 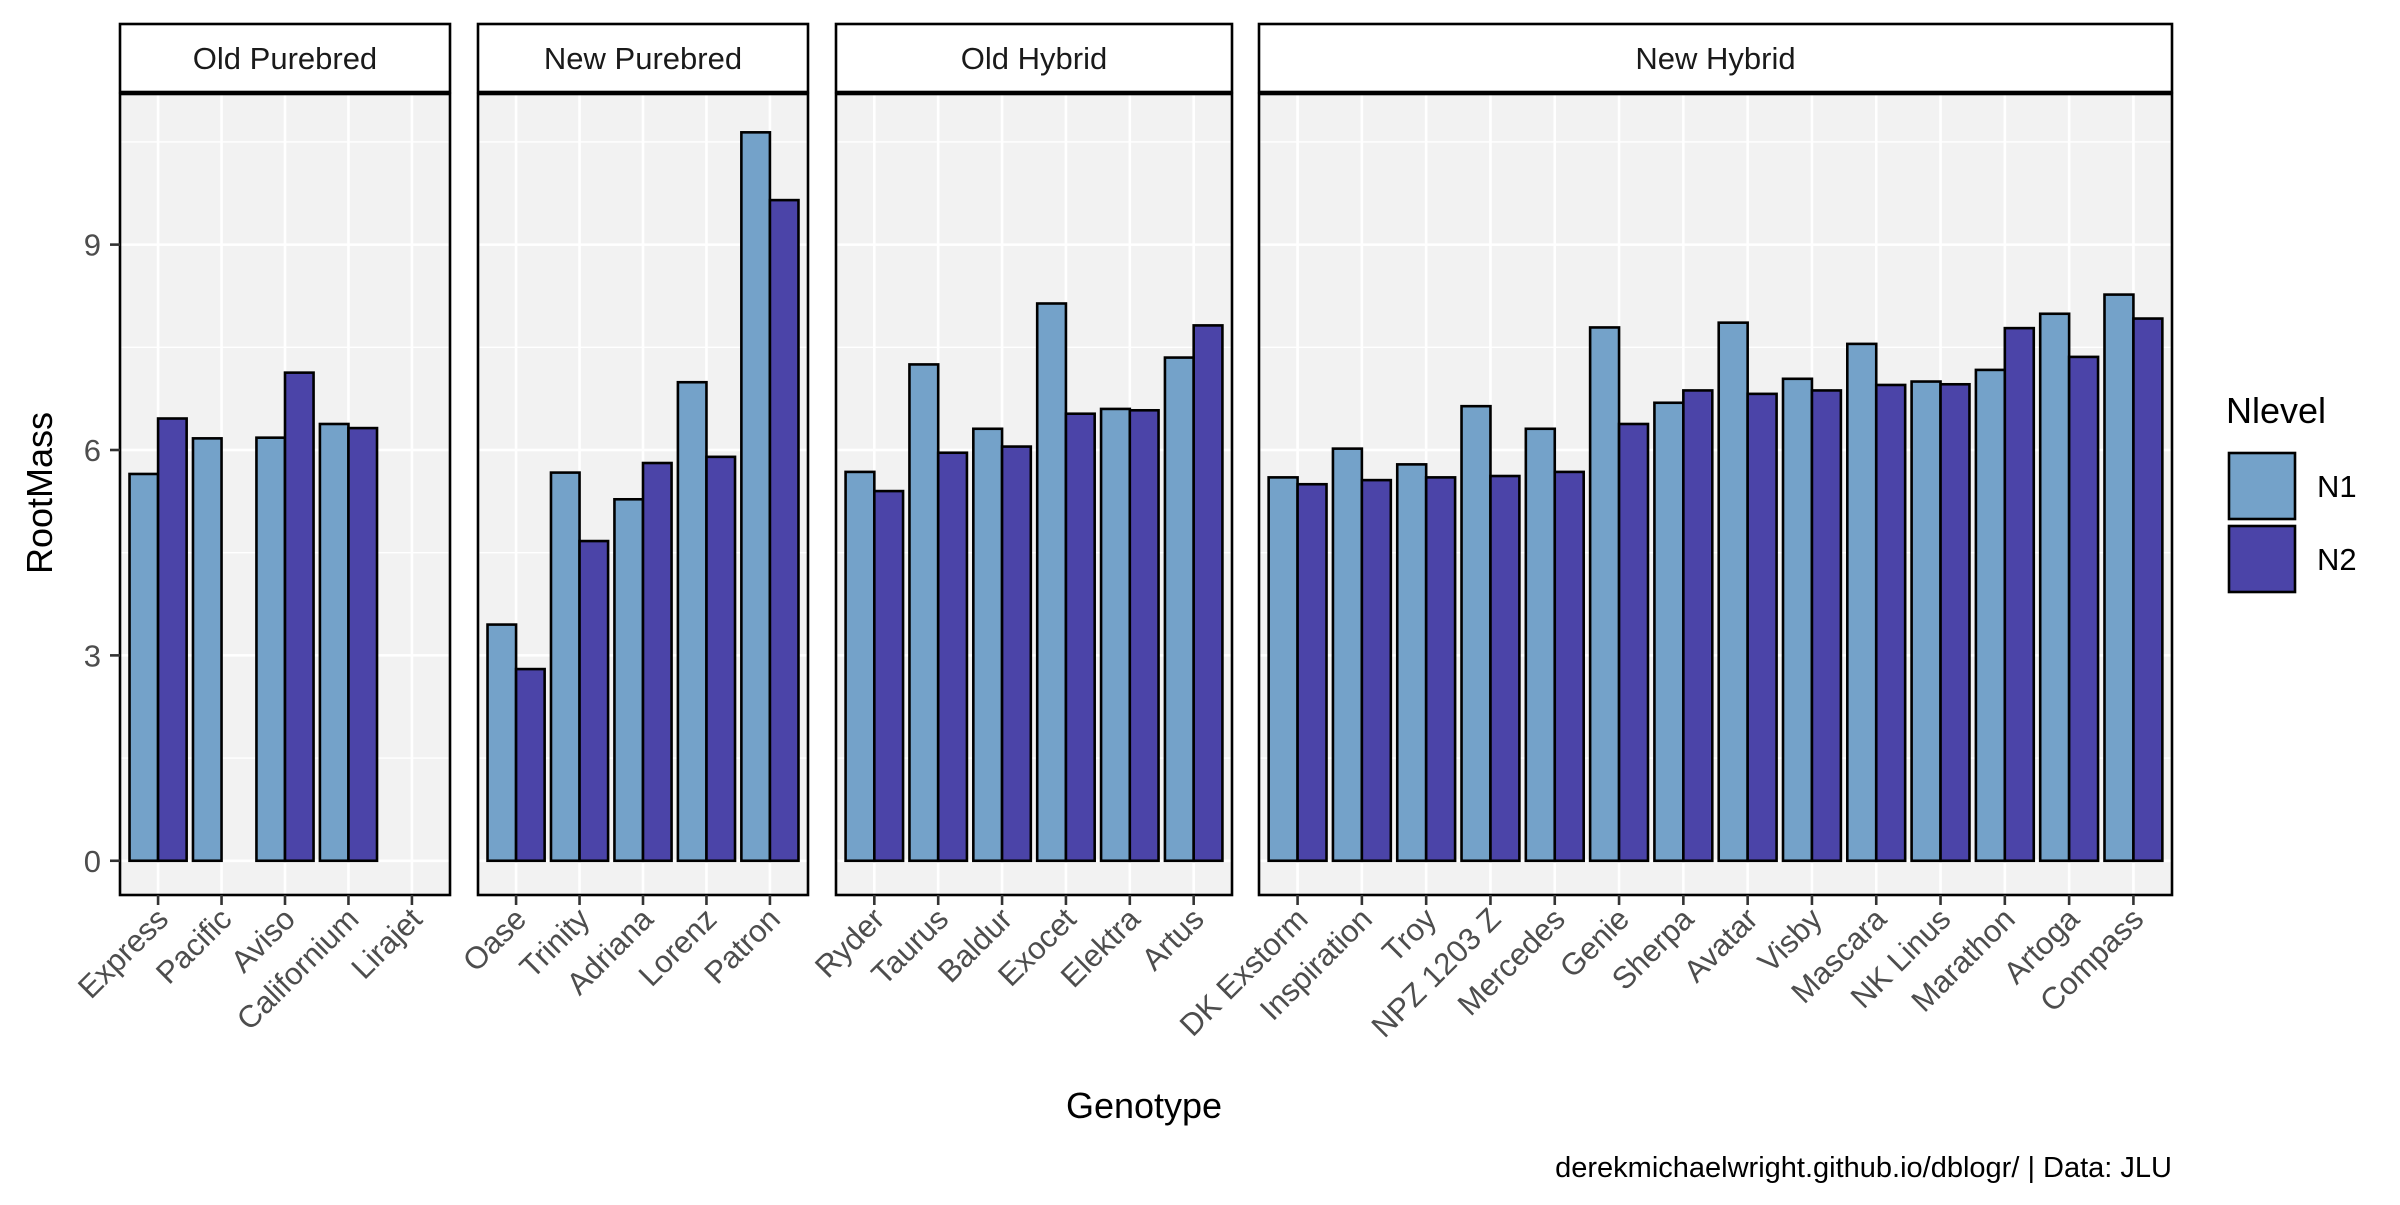 I want to click on facet-strip-label: New Purebred, so click(x=643, y=58).